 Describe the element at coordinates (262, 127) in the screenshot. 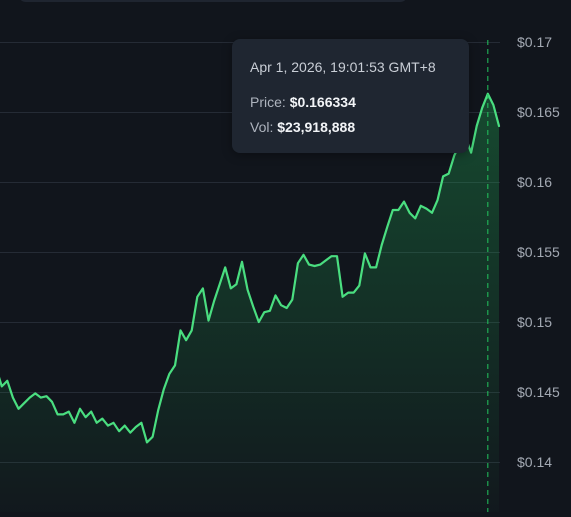

I see `tooltip-volume-label: Vol:` at that location.